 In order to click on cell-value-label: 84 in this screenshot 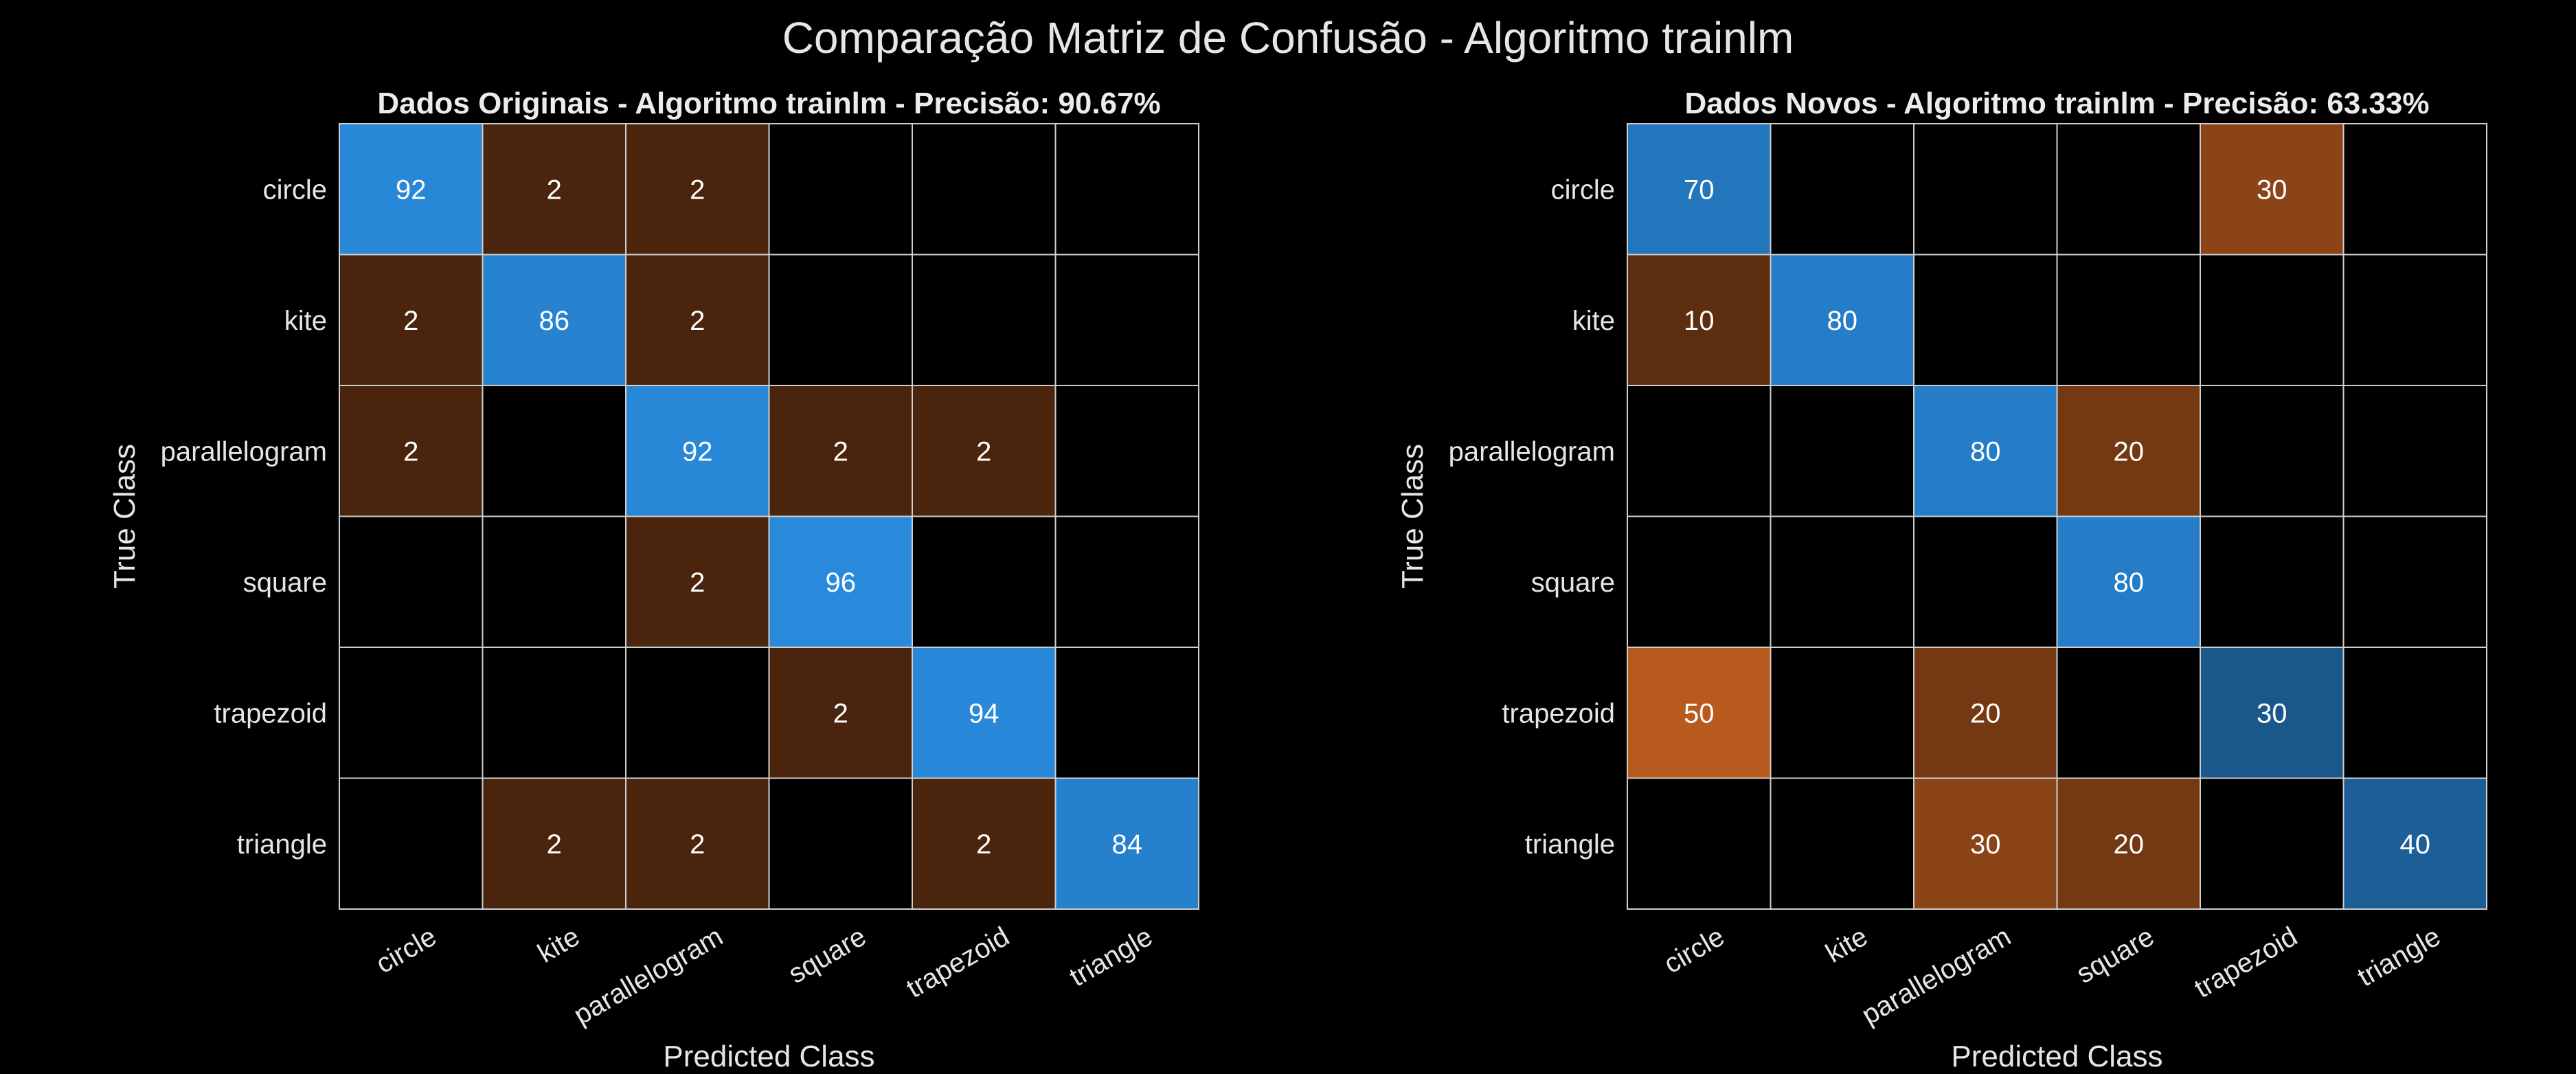, I will do `click(1127, 844)`.